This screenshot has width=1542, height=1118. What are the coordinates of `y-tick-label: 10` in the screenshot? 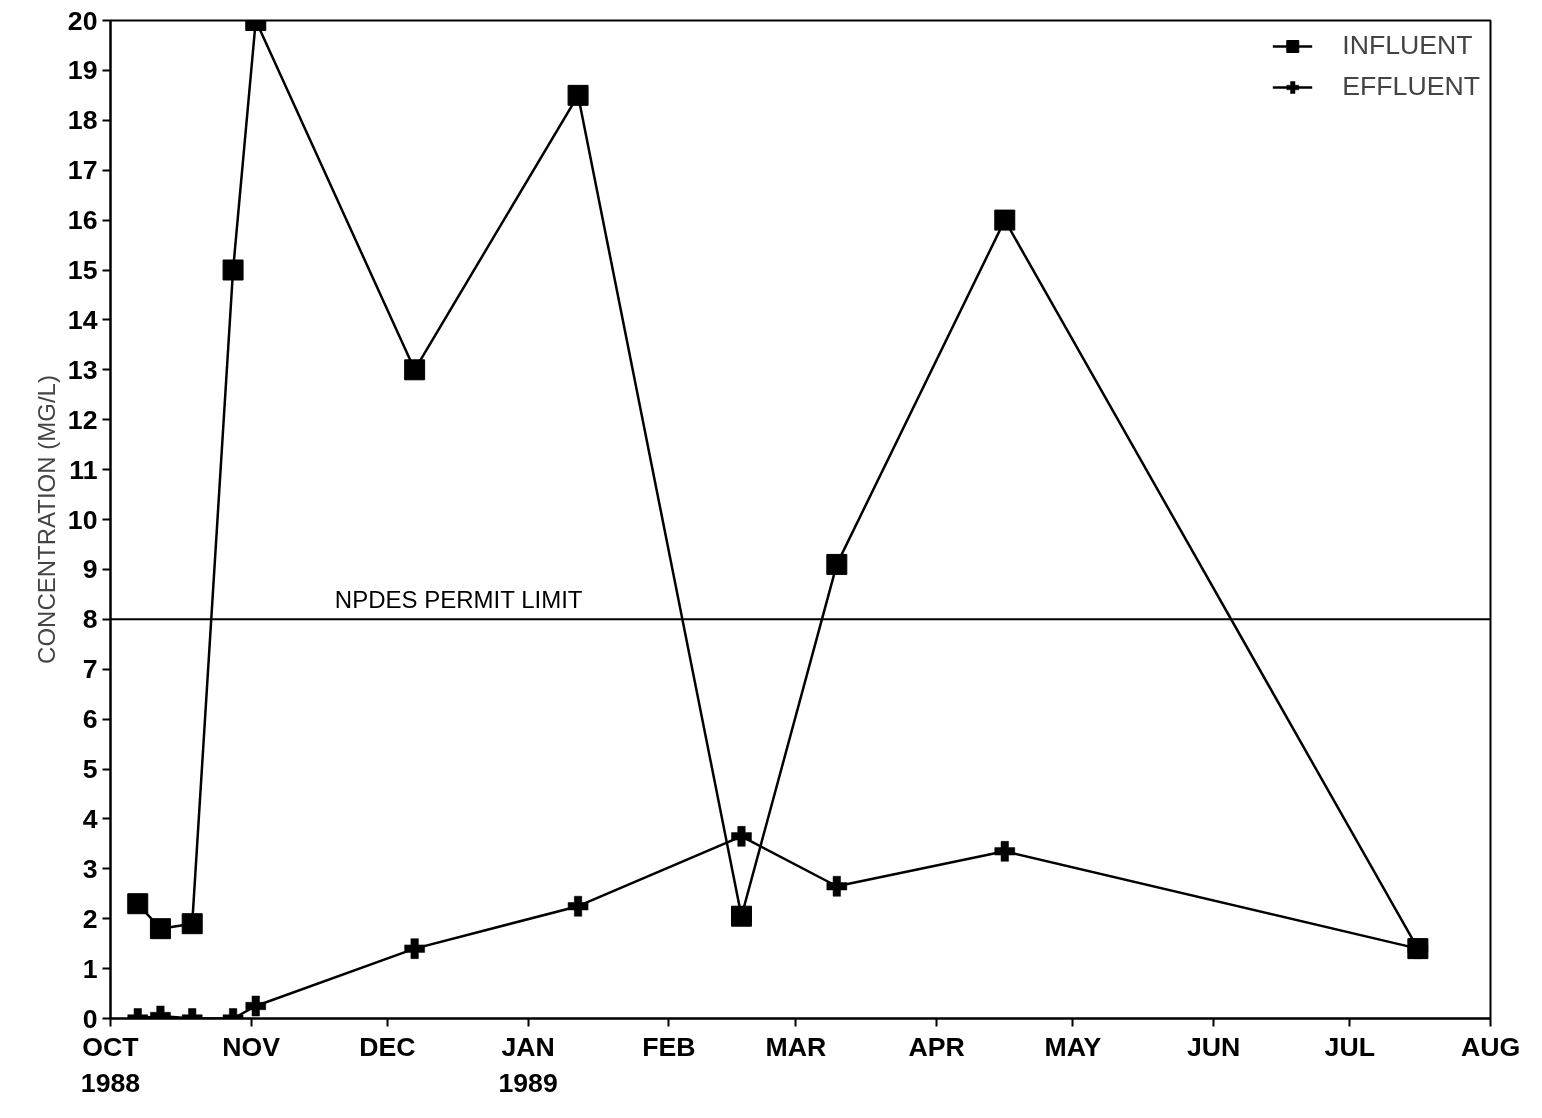 It's located at (82, 519).